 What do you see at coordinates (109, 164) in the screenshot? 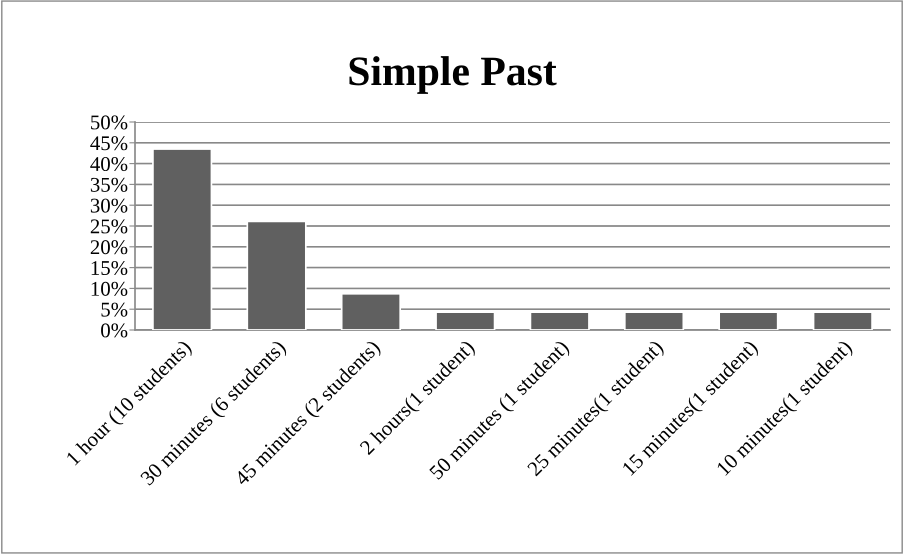
I see `y-tick-label: 40%` at bounding box center [109, 164].